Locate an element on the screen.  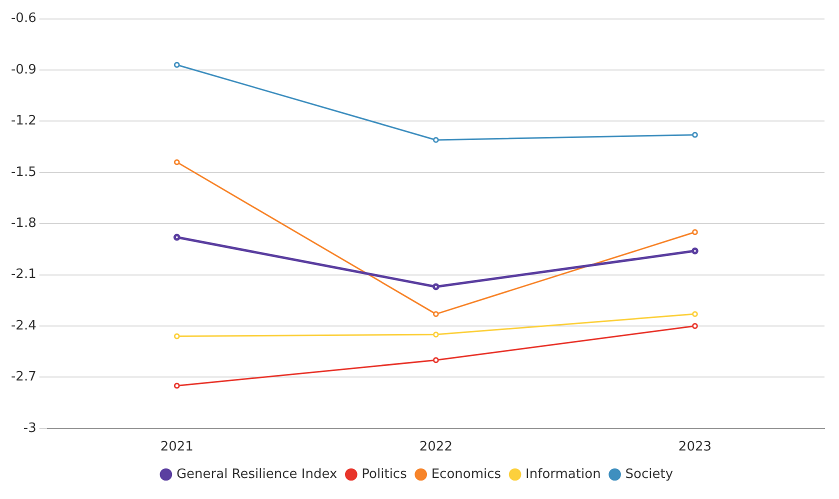
y-tick-label: -0.6 is located at coordinates (23, 18).